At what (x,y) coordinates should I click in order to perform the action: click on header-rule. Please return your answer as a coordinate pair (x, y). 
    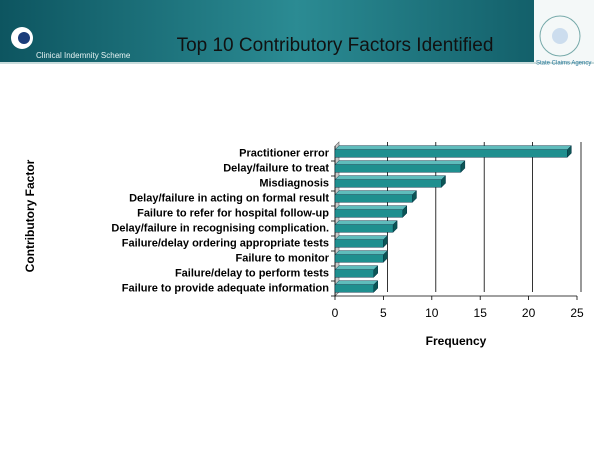
    Looking at the image, I should click on (297, 63).